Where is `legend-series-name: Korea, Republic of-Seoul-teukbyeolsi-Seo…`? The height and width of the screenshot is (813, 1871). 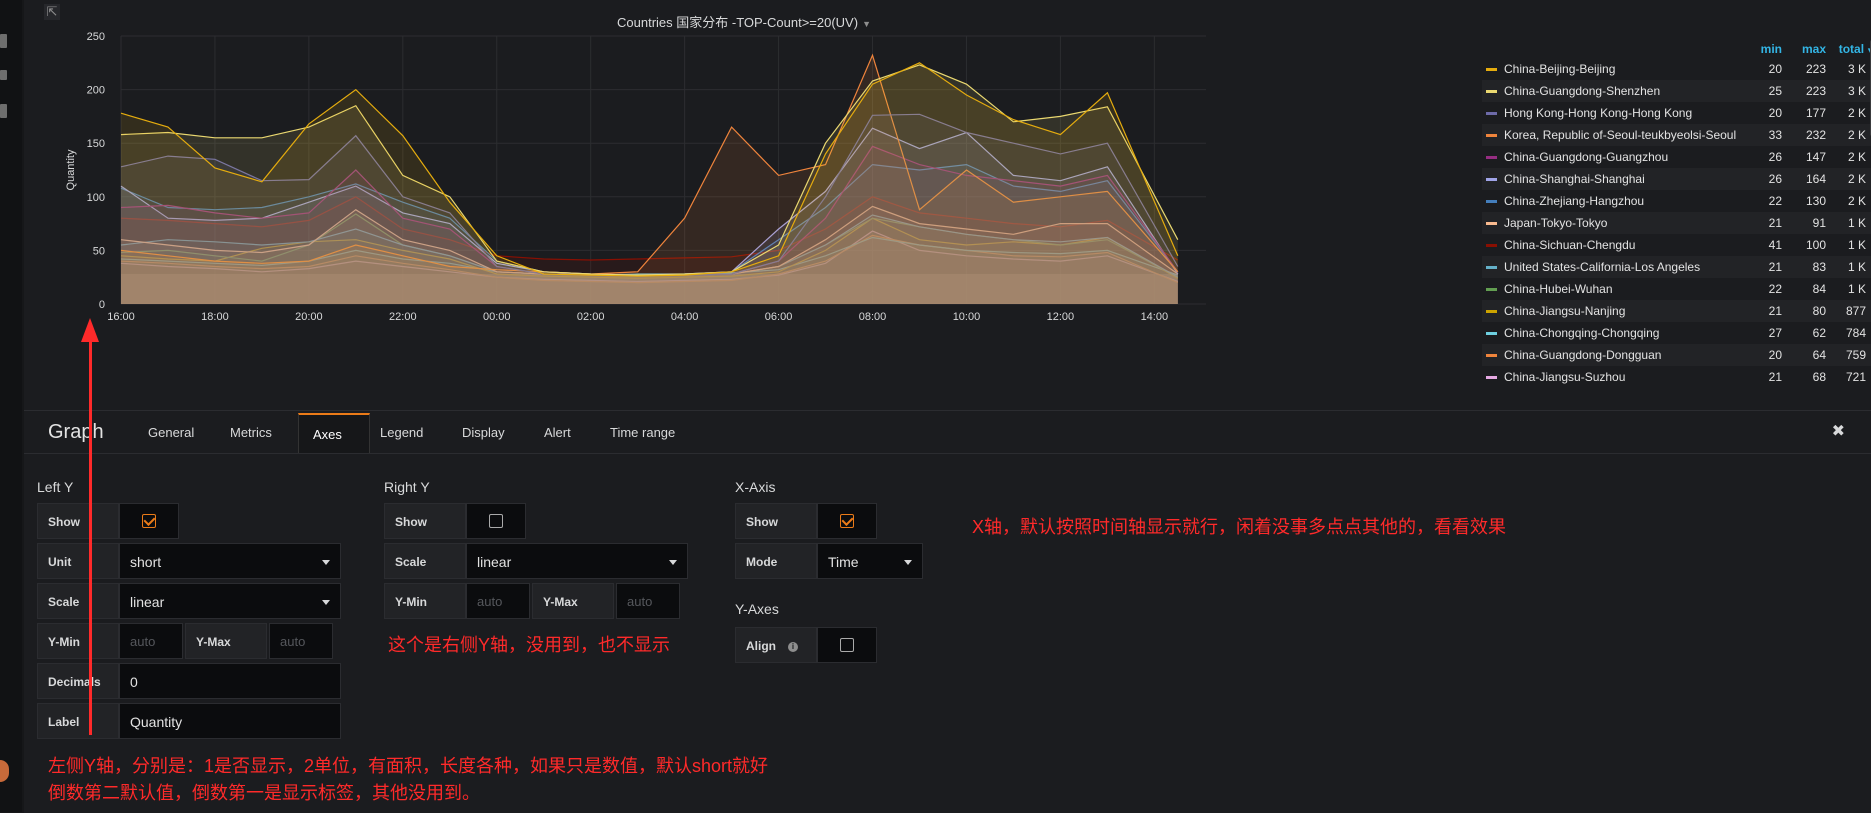 legend-series-name: Korea, Republic of-Seoul-teukbyeolsi-Seo… is located at coordinates (1620, 135).